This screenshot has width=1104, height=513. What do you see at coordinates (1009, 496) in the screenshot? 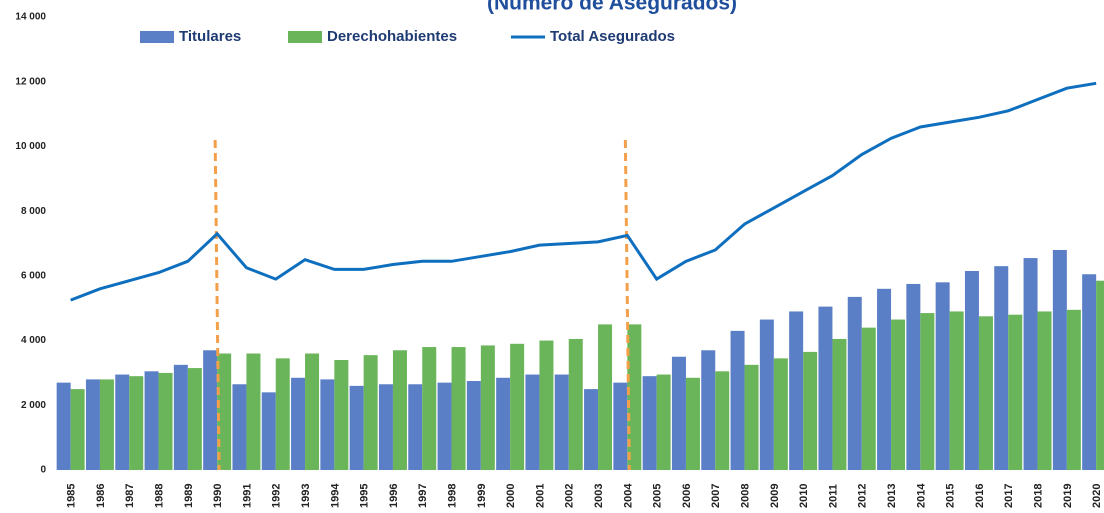
I see `x-tick-label: 2017` at bounding box center [1009, 496].